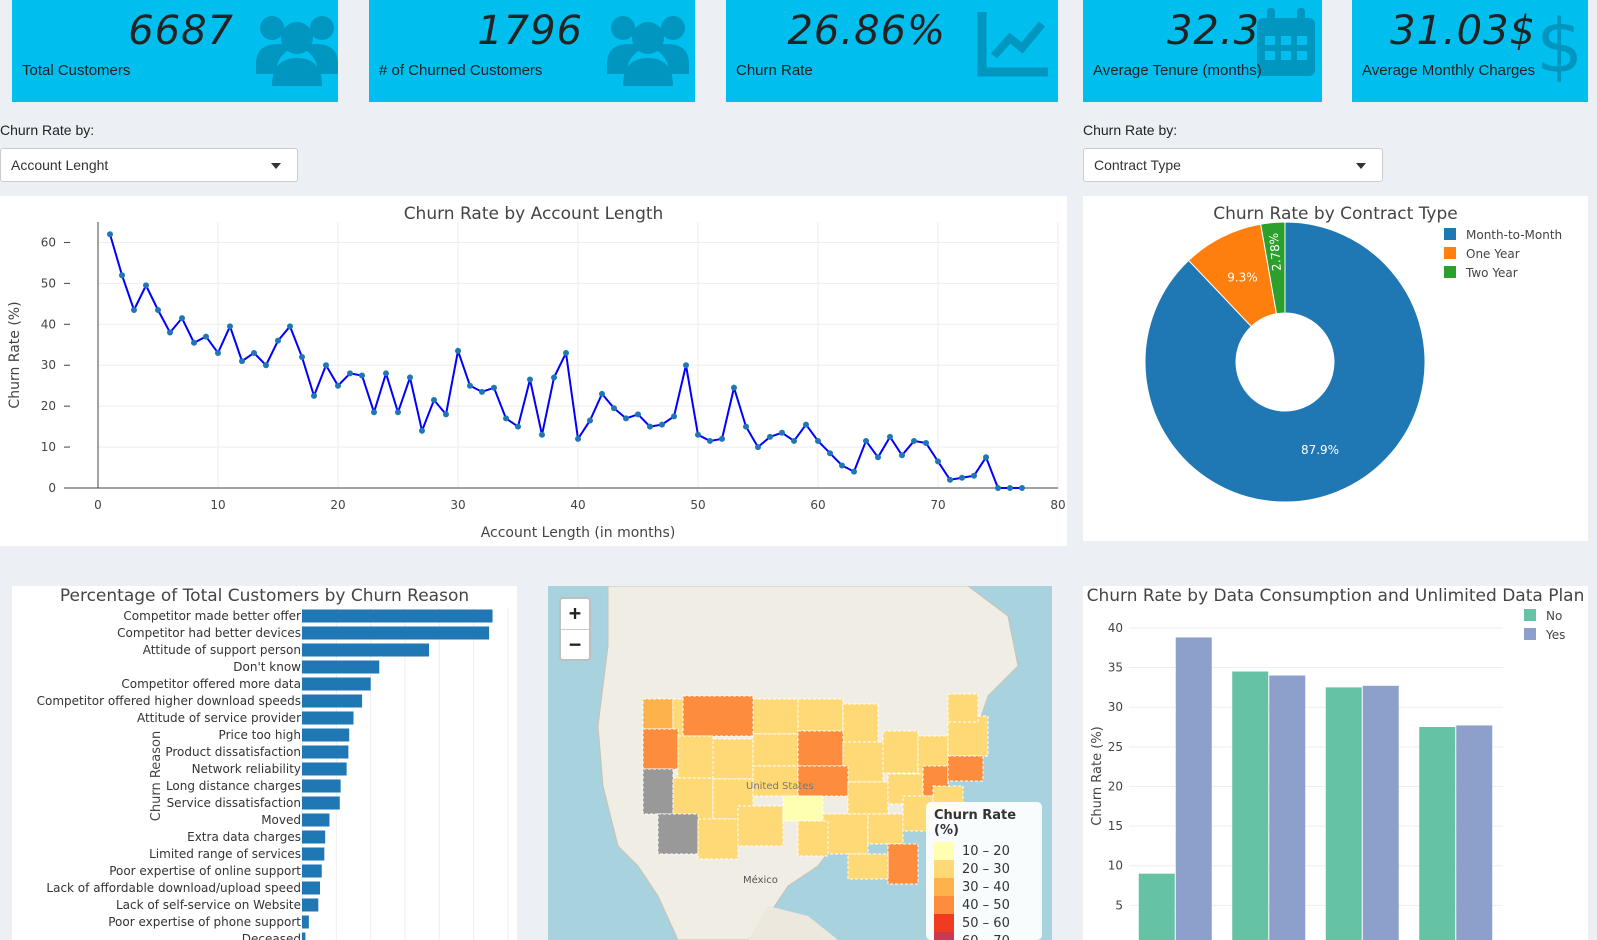  What do you see at coordinates (1213, 31) in the screenshot?
I see `kpi-value: 32.3` at bounding box center [1213, 31].